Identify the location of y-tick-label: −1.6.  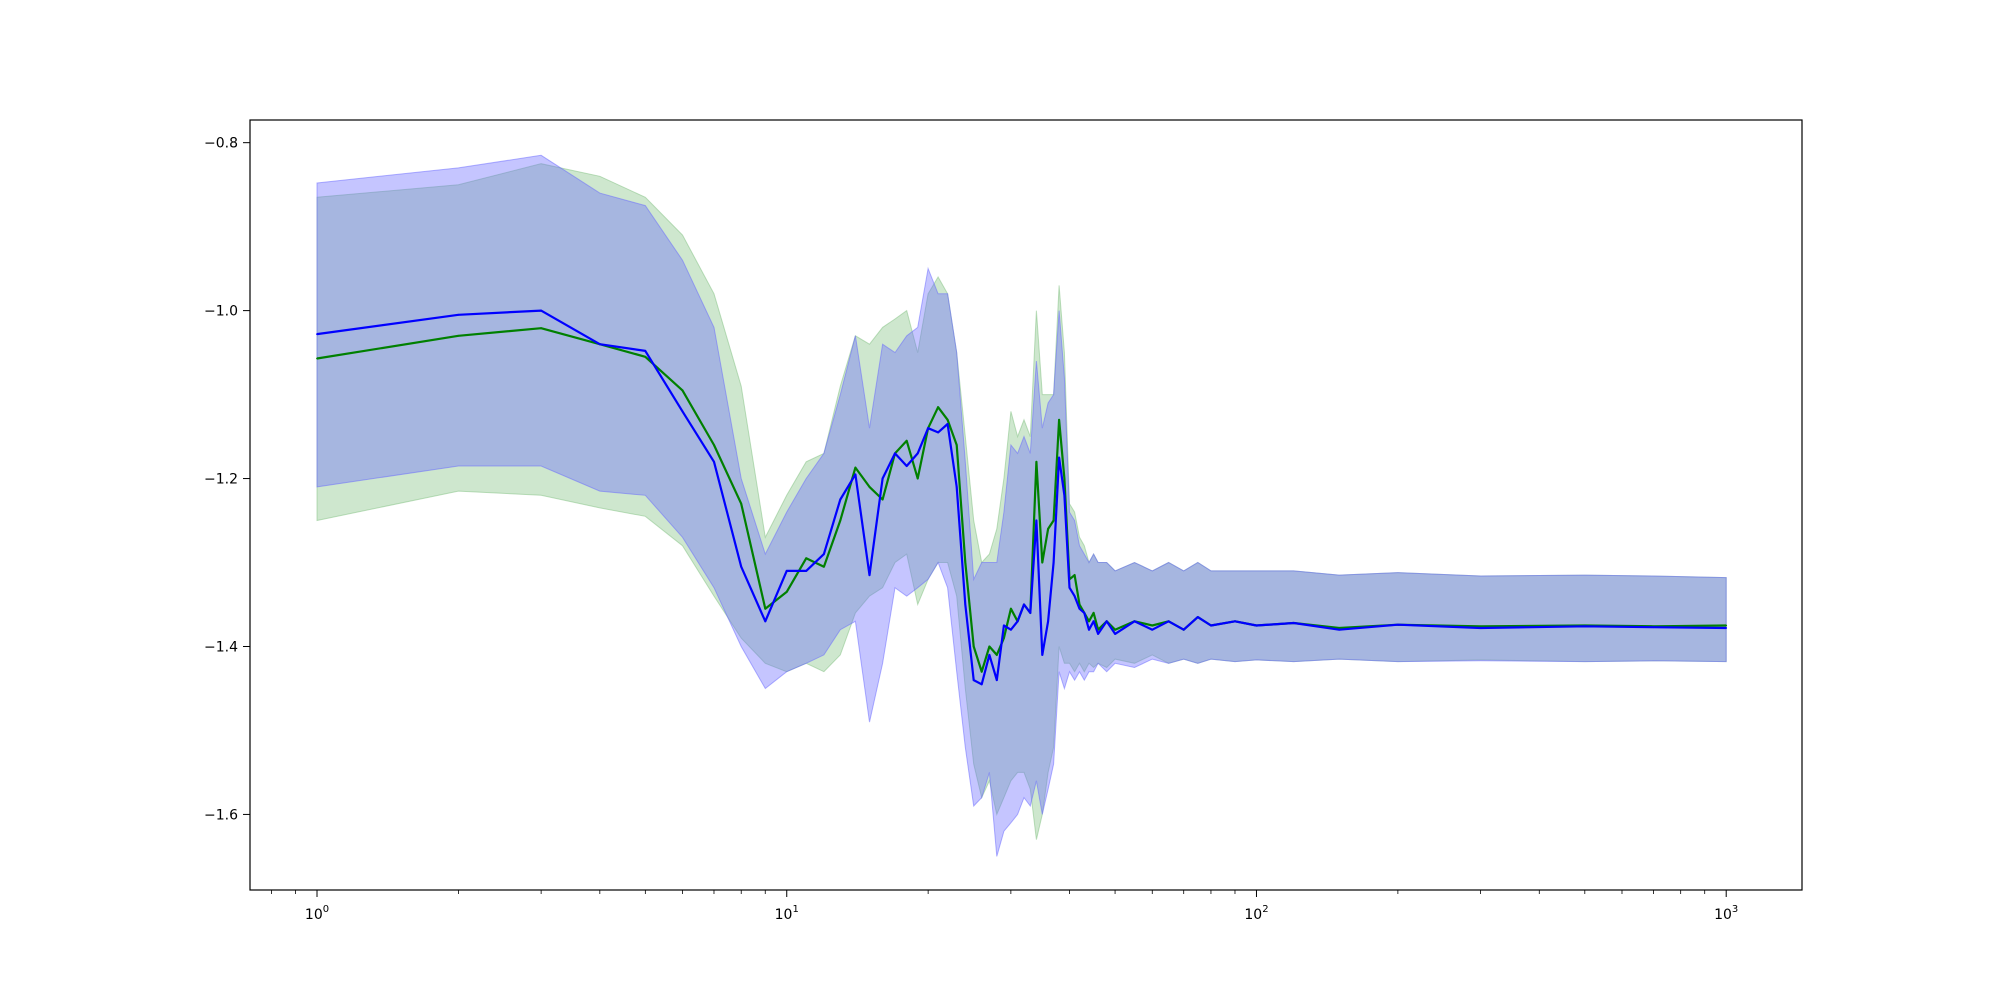
(221, 815).